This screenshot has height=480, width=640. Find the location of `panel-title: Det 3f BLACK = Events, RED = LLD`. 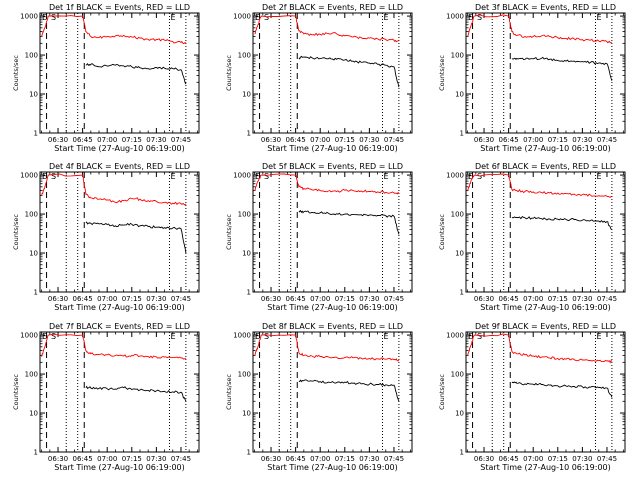

panel-title: Det 3f BLACK = Events, RED = LLD is located at coordinates (545, 7).